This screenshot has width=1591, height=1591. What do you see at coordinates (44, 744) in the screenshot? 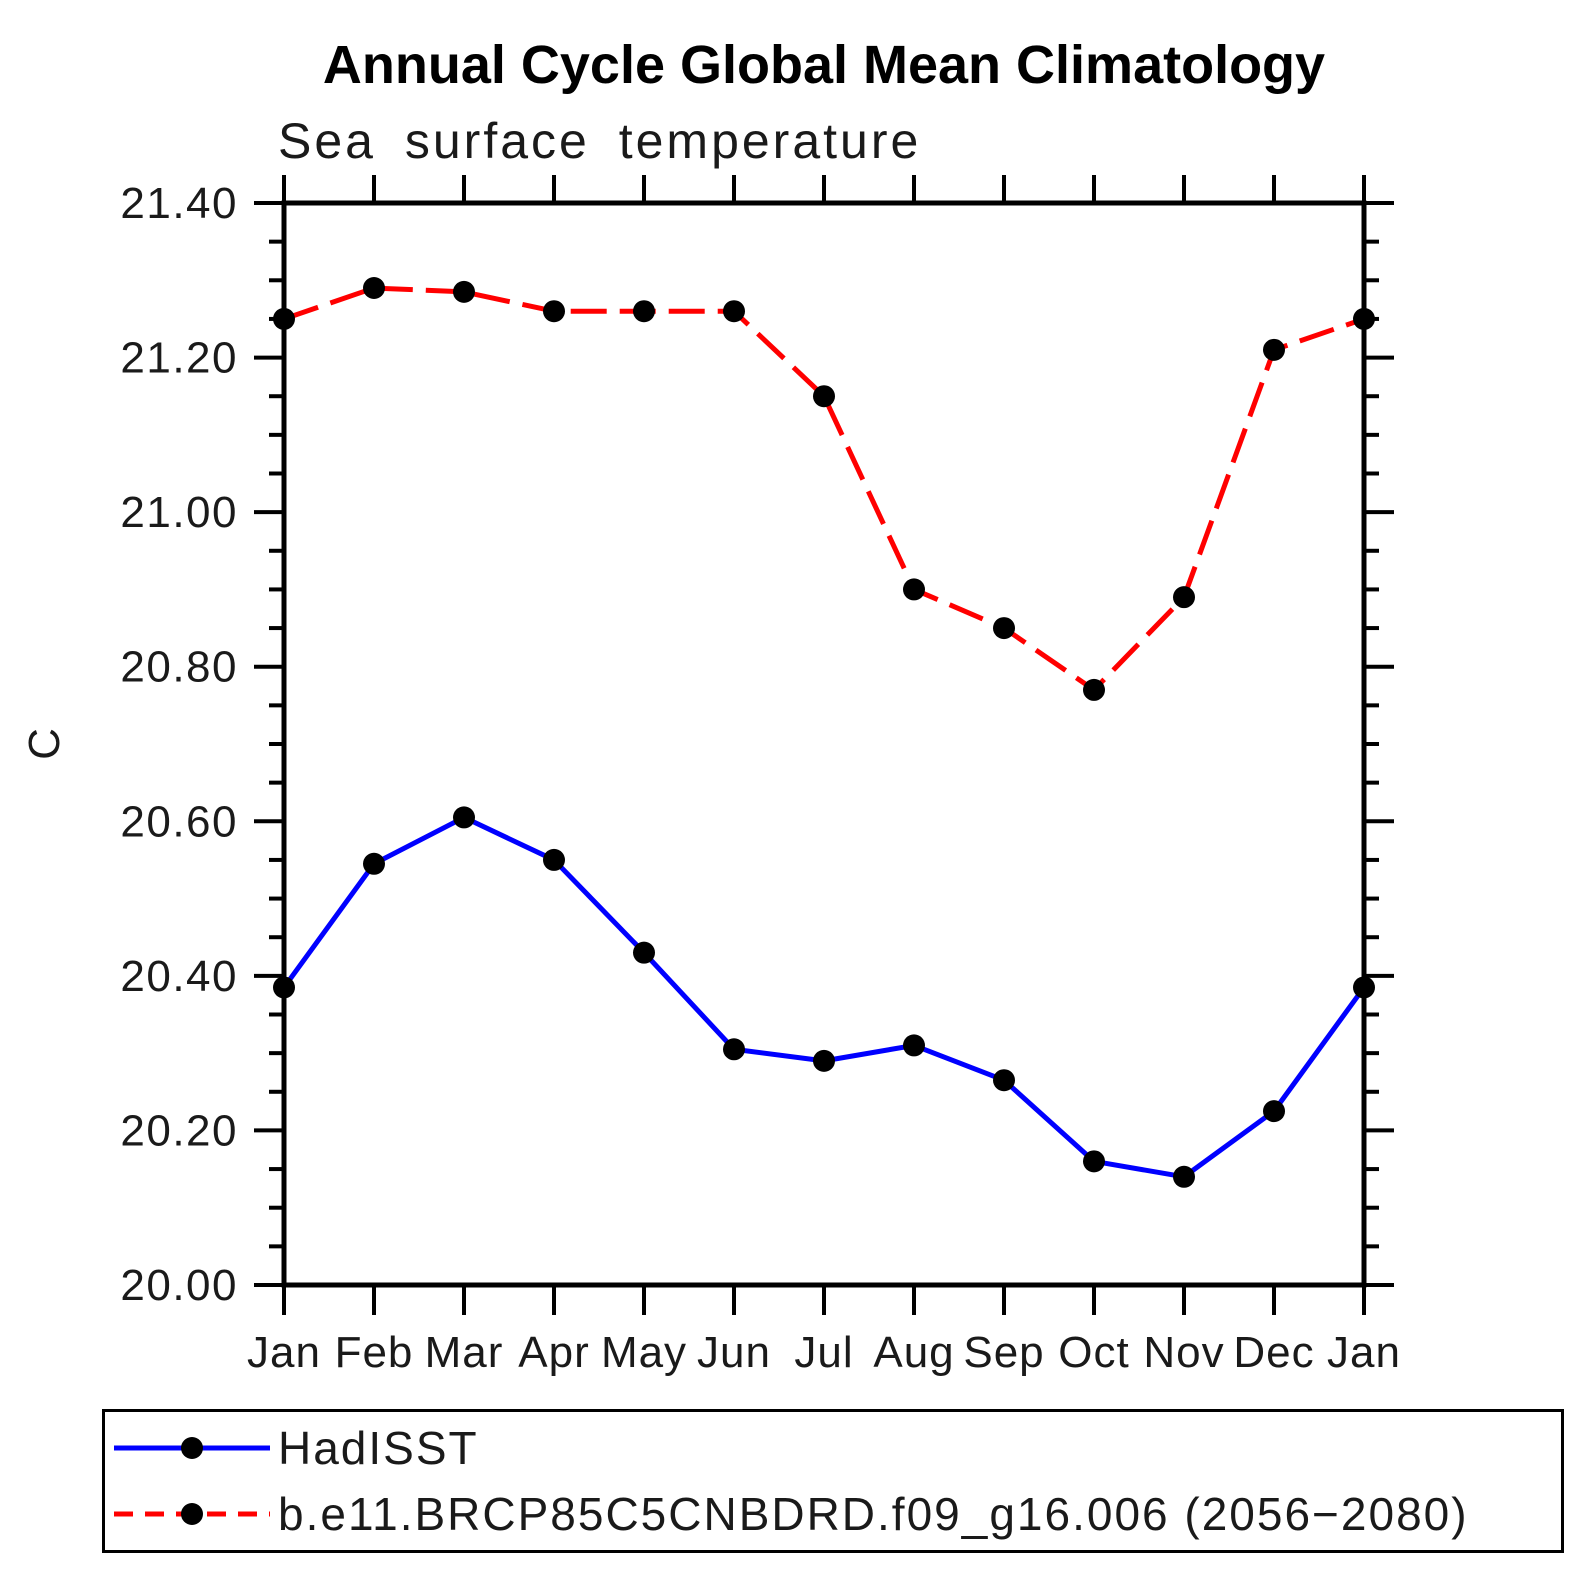
I see `y-axis-label: C` at bounding box center [44, 744].